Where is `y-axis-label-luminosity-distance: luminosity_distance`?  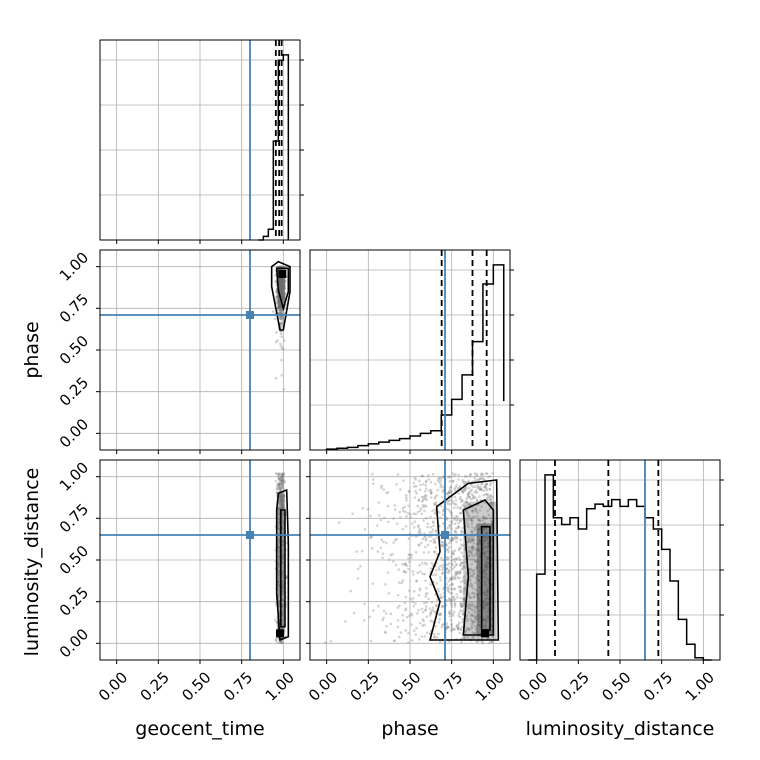
y-axis-label-luminosity-distance: luminosity_distance is located at coordinates (32, 562).